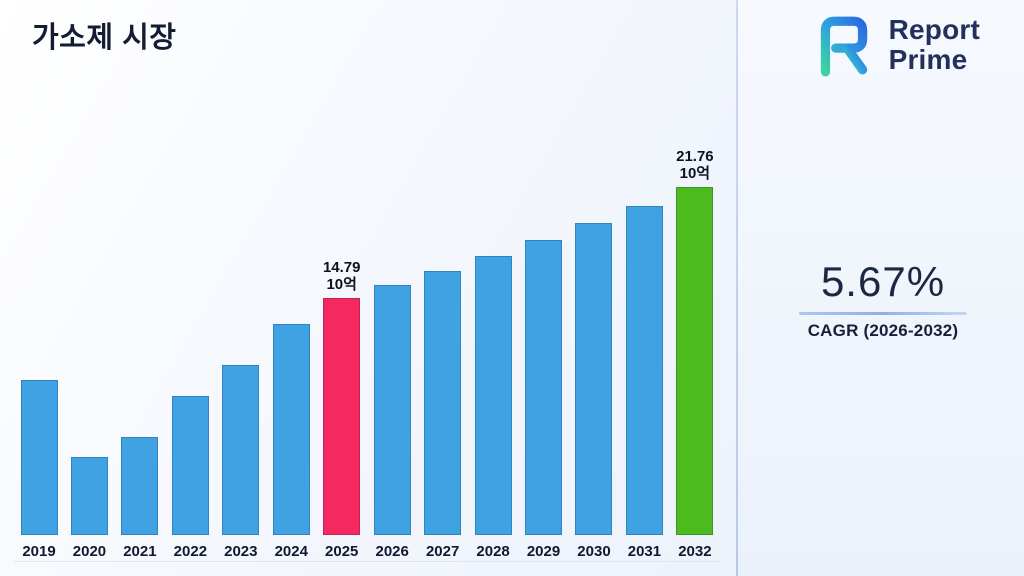 The image size is (1024, 576). I want to click on bar-2032, so click(695, 361).